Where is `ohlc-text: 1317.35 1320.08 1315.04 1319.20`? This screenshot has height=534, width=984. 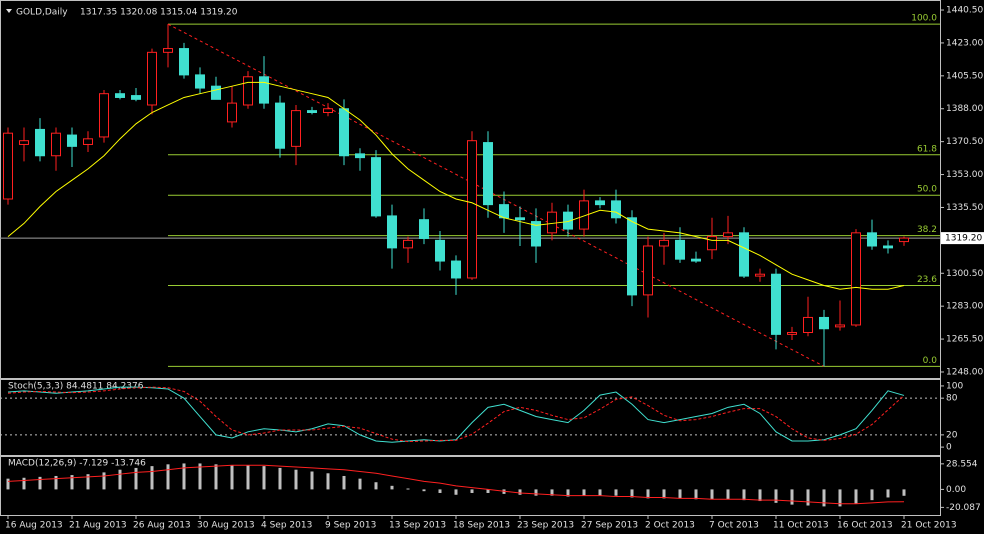 ohlc-text: 1317.35 1320.08 1315.04 1319.20 is located at coordinates (159, 13).